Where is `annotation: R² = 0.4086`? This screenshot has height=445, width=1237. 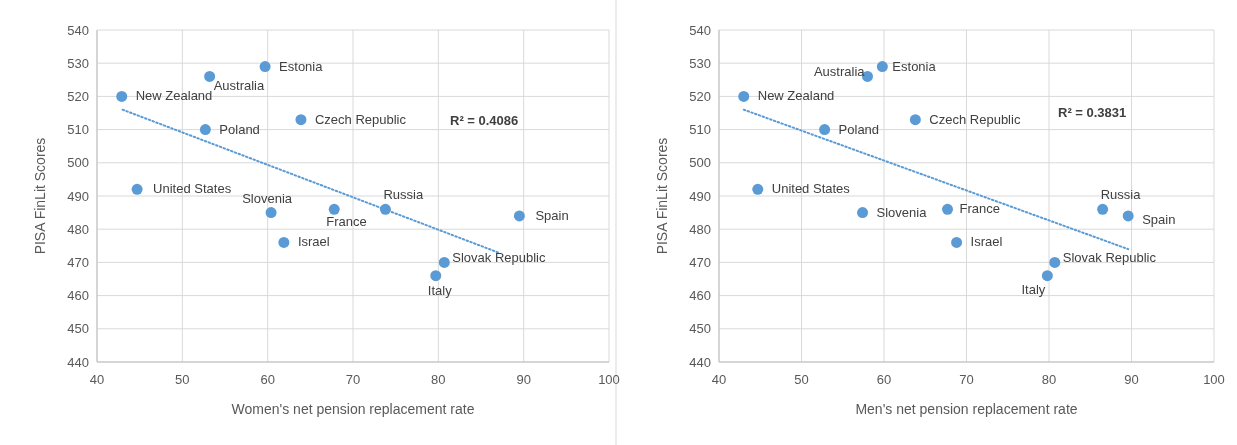 annotation: R² = 0.4086 is located at coordinates (484, 120).